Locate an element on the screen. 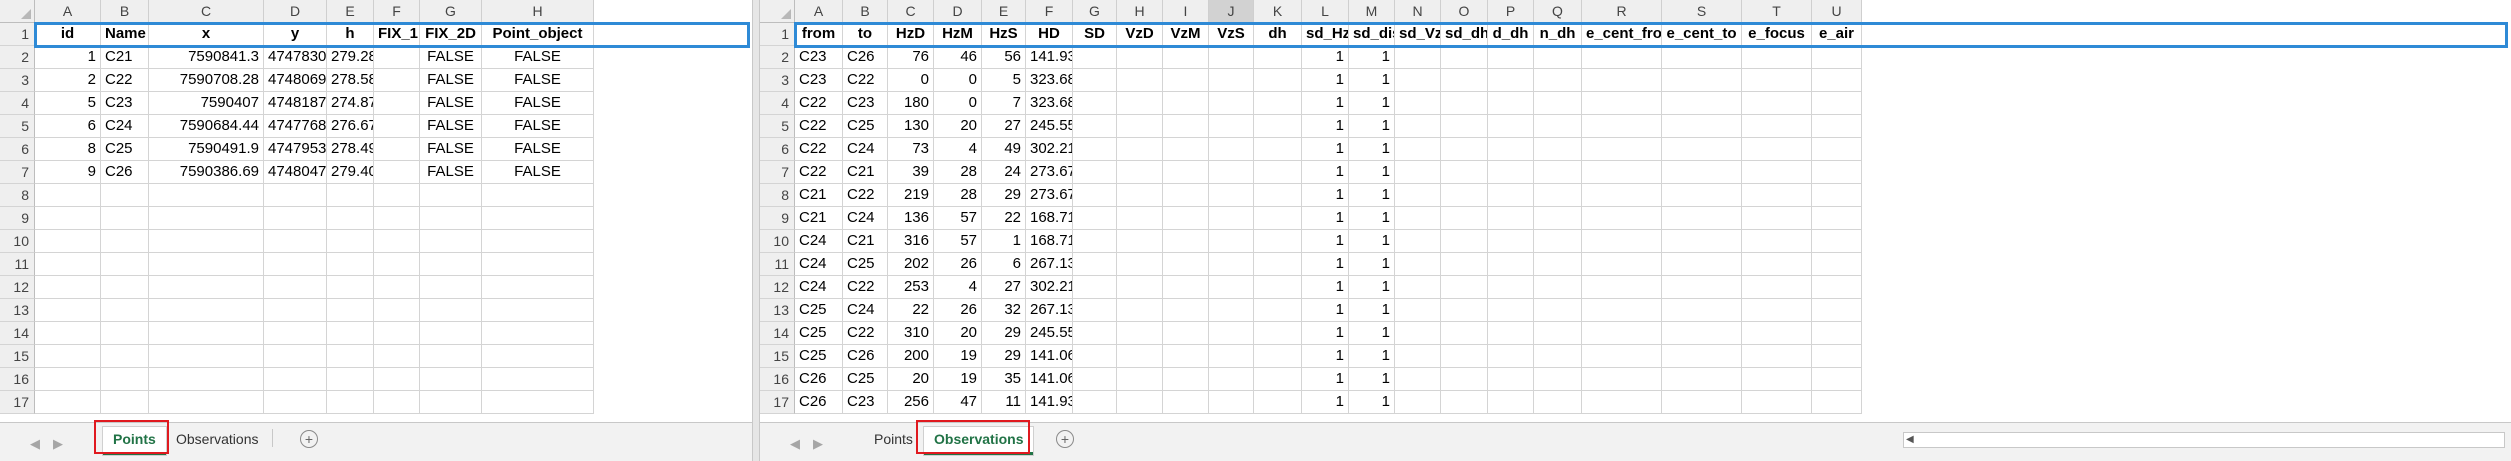 The width and height of the screenshot is (2511, 461). cell-c4: 180 is located at coordinates (911, 103).